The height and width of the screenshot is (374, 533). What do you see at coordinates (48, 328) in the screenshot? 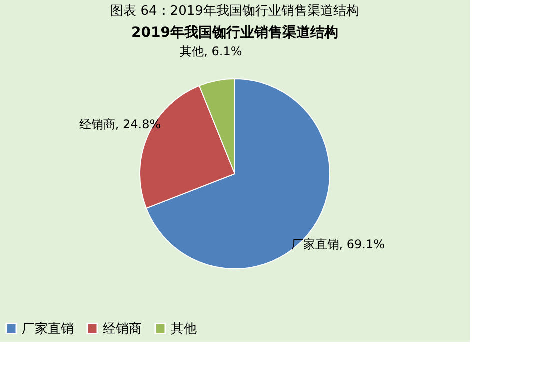
I see `legend-label: 厂家直销` at bounding box center [48, 328].